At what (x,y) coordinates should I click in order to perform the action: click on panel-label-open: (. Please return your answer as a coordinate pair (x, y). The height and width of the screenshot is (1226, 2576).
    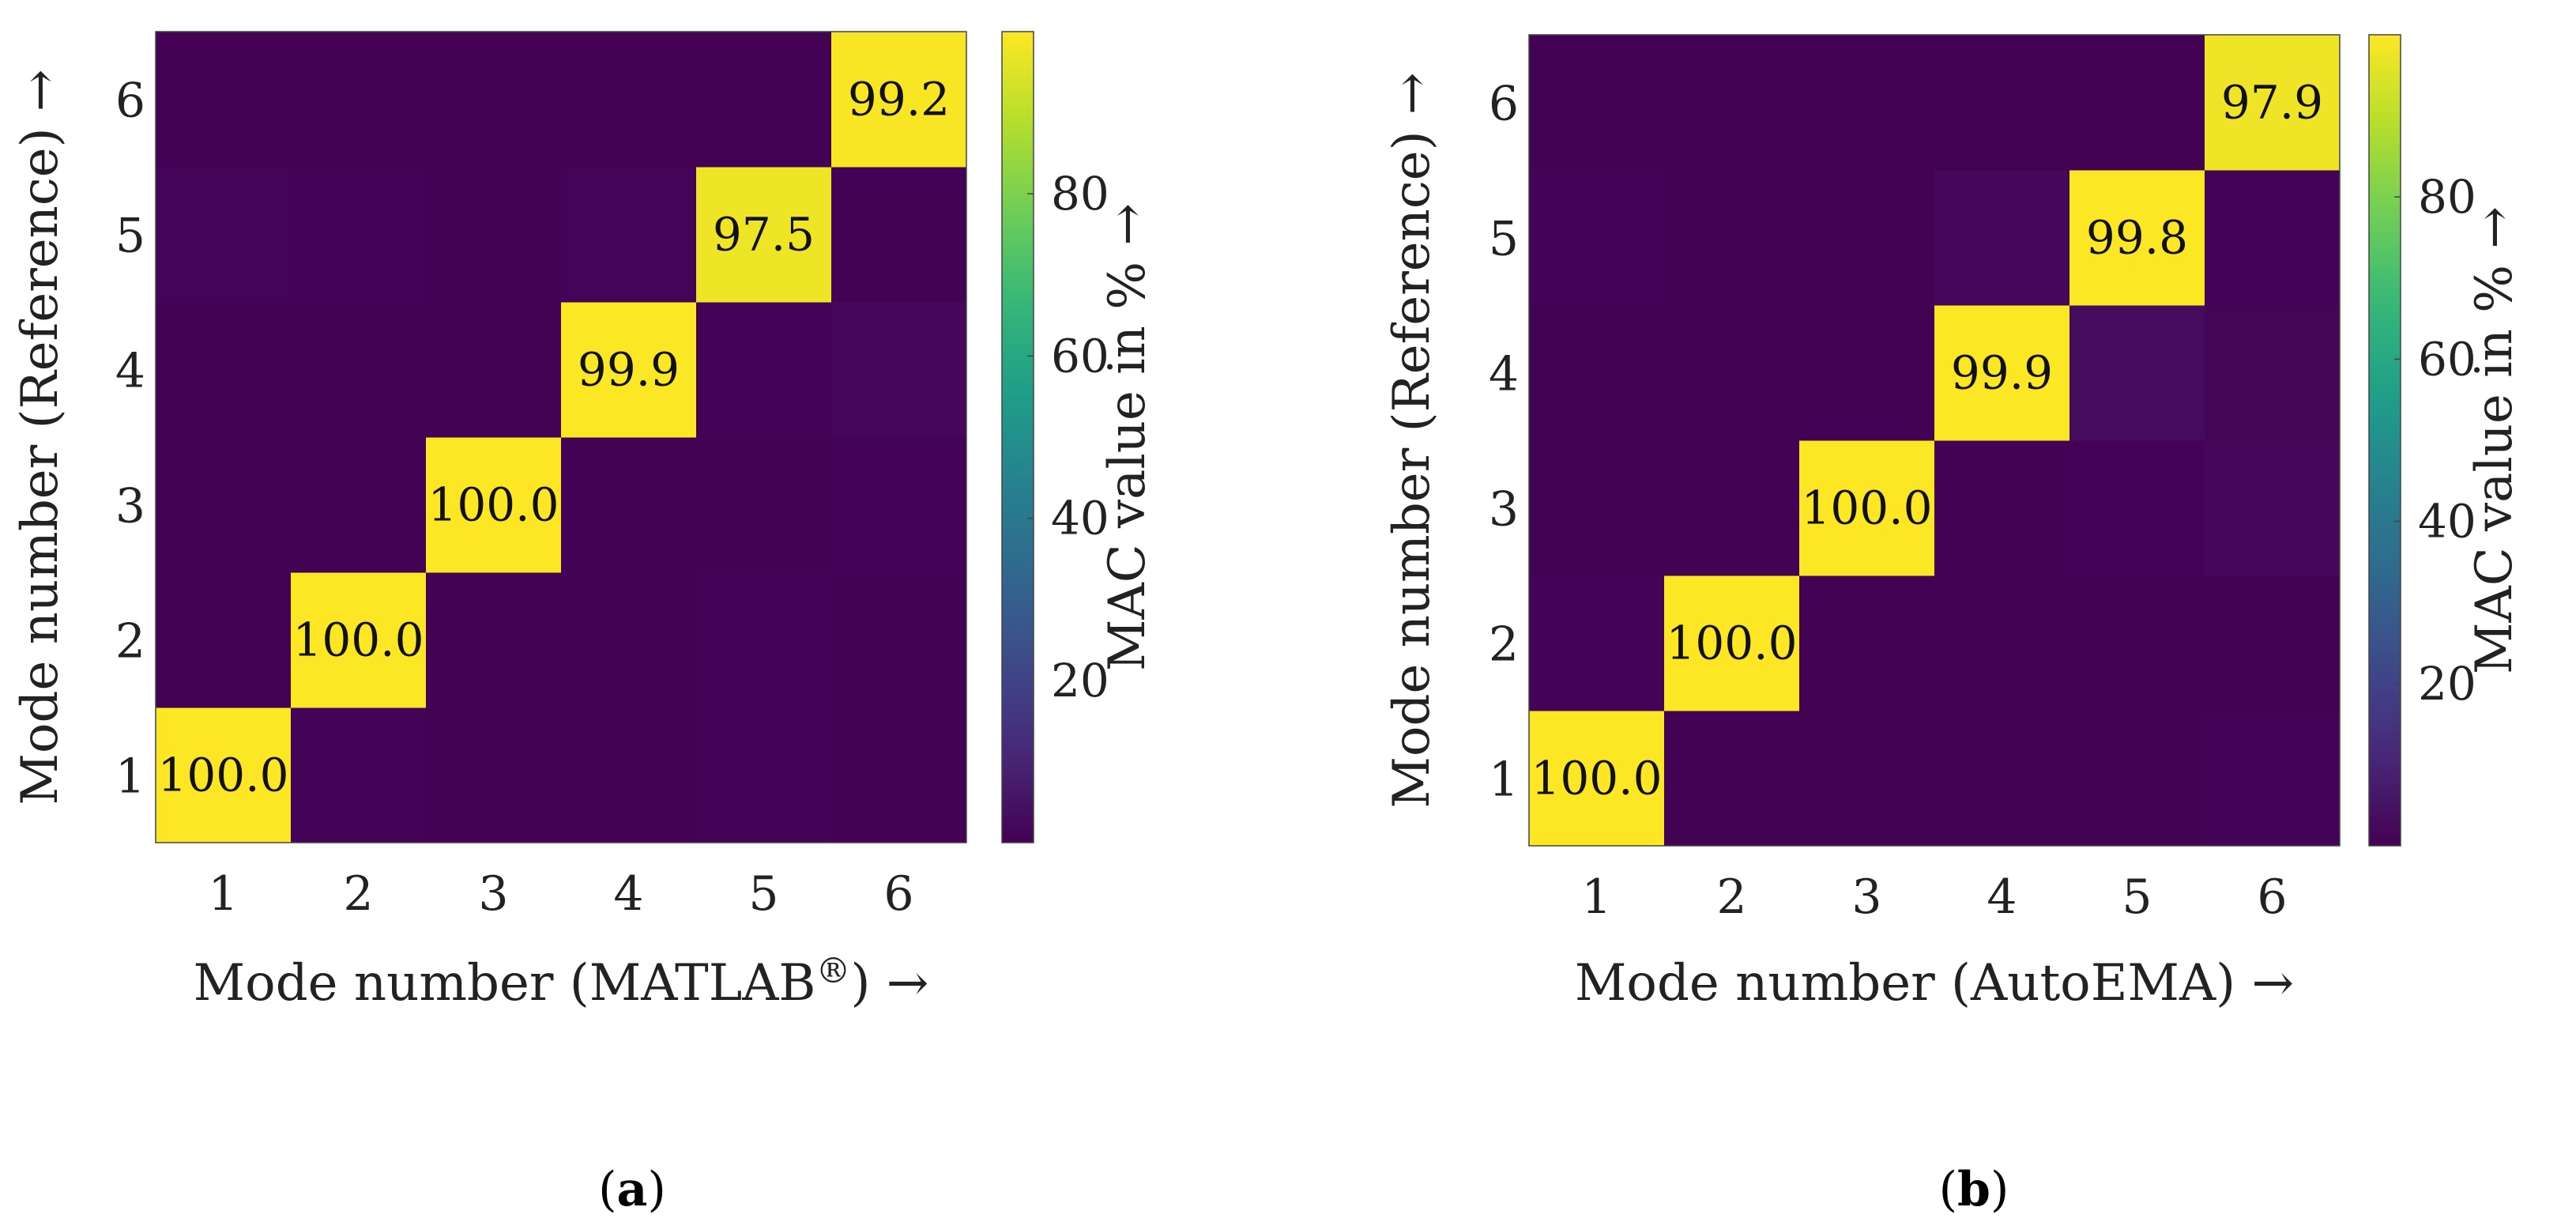
    Looking at the image, I should click on (607, 1189).